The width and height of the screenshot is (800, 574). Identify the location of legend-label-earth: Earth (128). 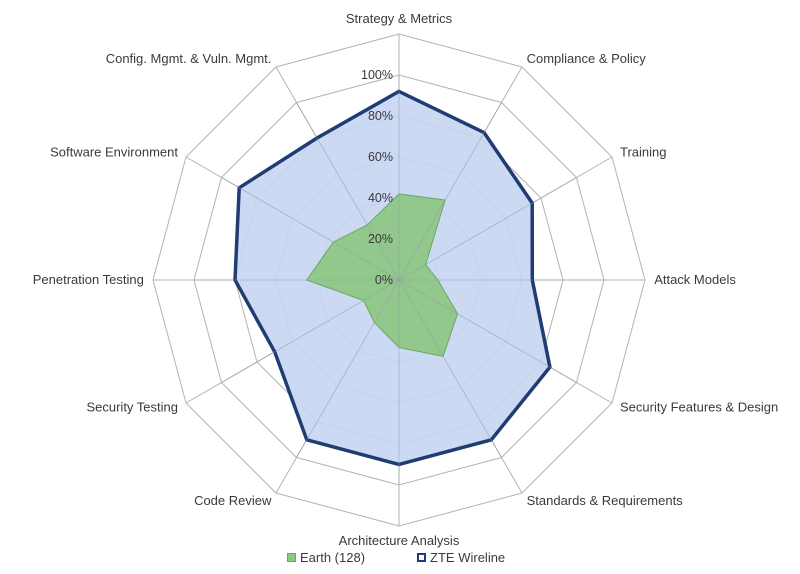
(333, 557).